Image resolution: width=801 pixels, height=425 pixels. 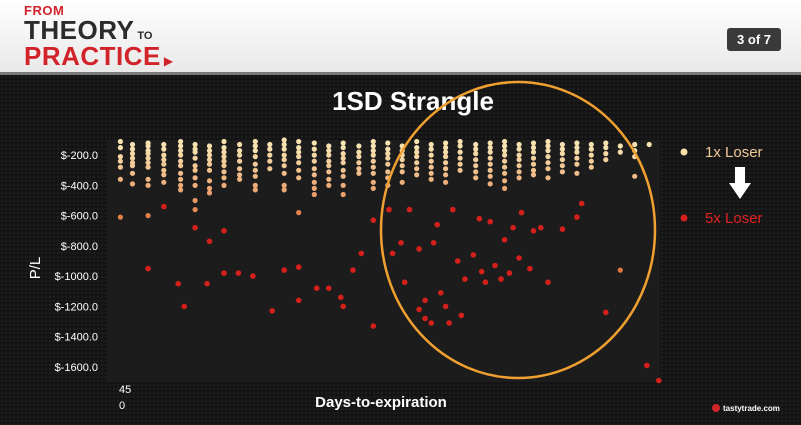 I want to click on x-tick-label-start: 45, so click(x=125, y=390).